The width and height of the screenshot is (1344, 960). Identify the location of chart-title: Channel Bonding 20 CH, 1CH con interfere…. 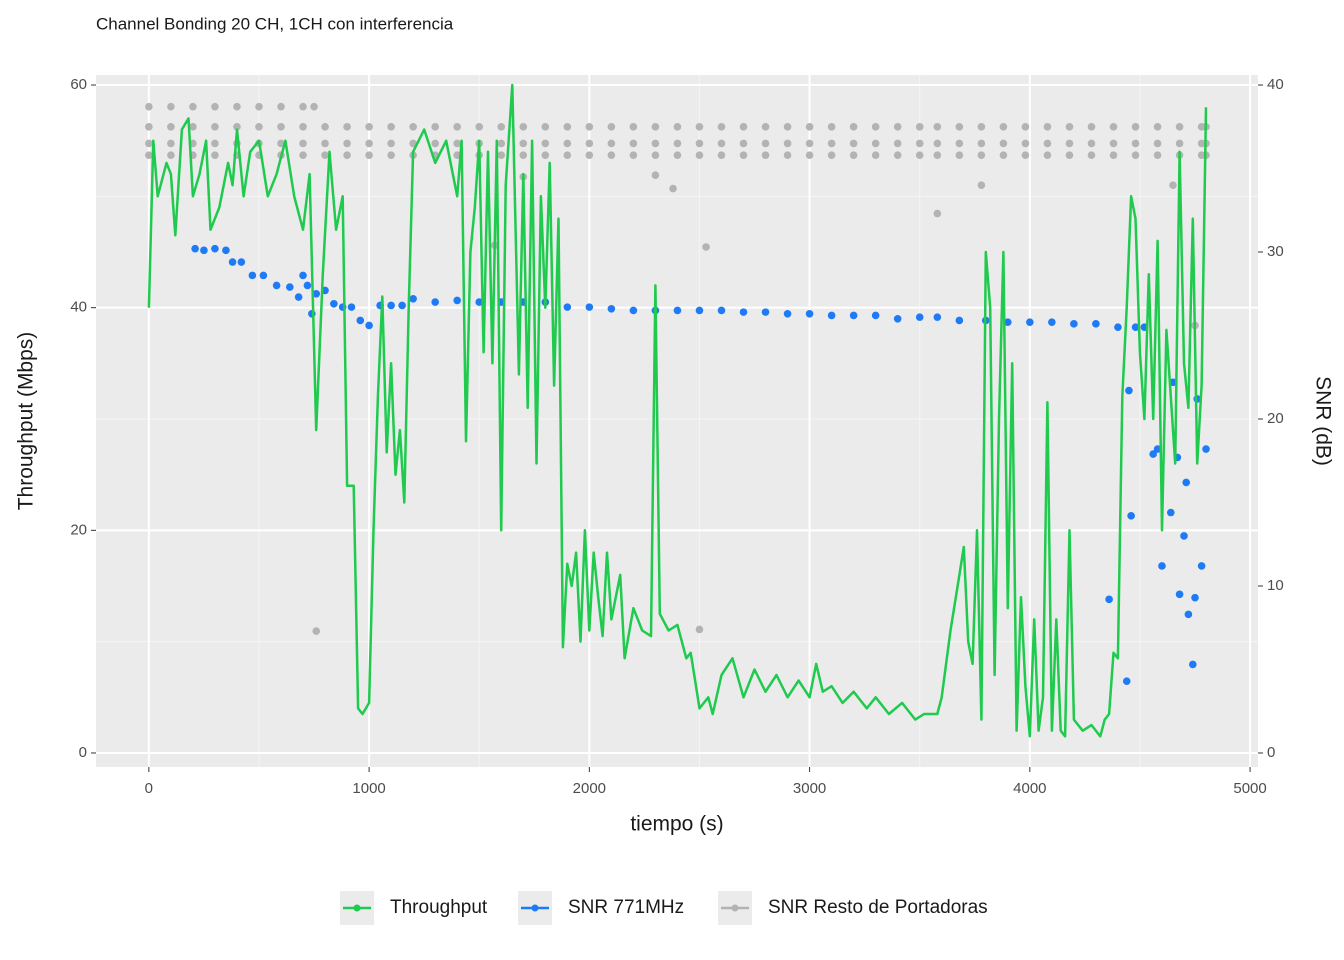
(275, 23).